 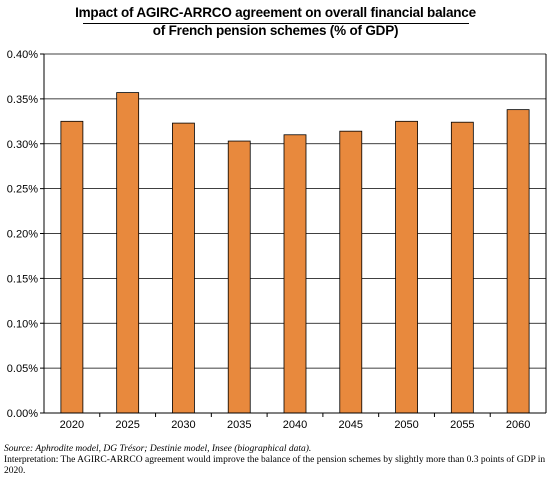 What do you see at coordinates (127, 425) in the screenshot?
I see `x-tick-label: 2025` at bounding box center [127, 425].